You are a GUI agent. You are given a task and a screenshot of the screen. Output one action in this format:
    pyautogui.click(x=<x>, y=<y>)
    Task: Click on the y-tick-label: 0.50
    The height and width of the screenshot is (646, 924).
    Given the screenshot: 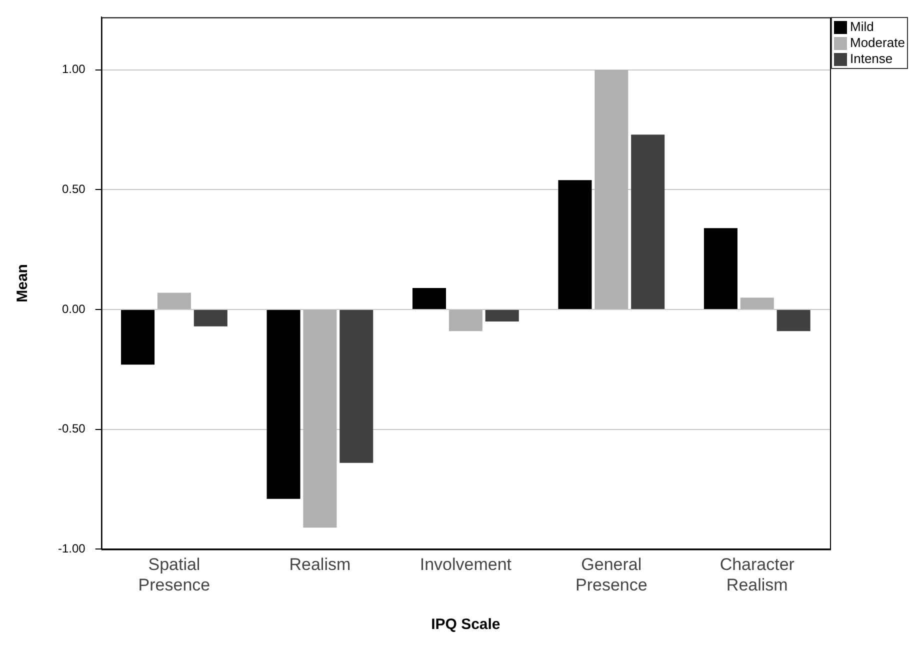 What is the action you would take?
    pyautogui.click(x=74, y=189)
    